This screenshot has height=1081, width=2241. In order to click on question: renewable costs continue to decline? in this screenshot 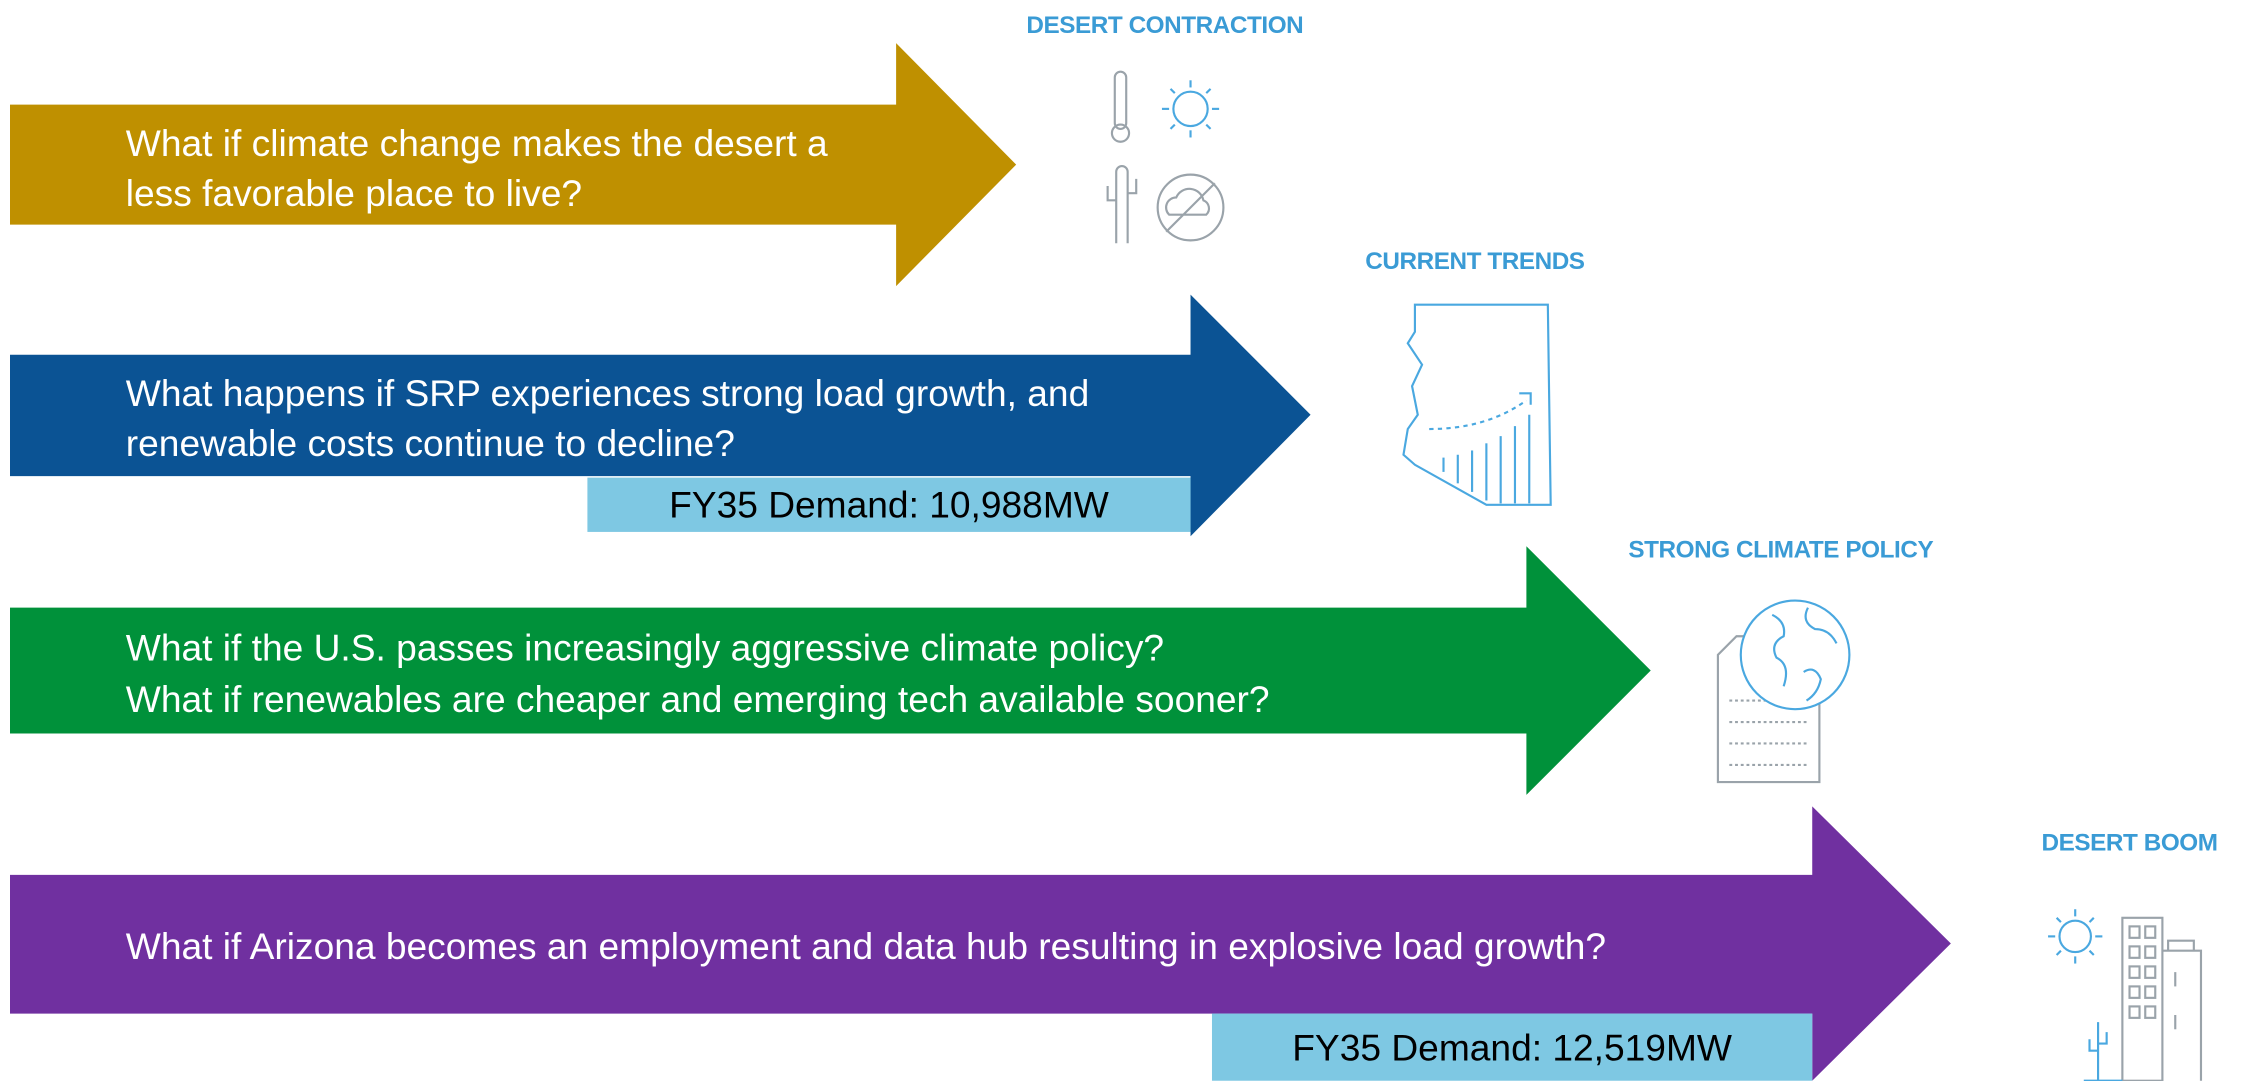, I will do `click(430, 443)`.